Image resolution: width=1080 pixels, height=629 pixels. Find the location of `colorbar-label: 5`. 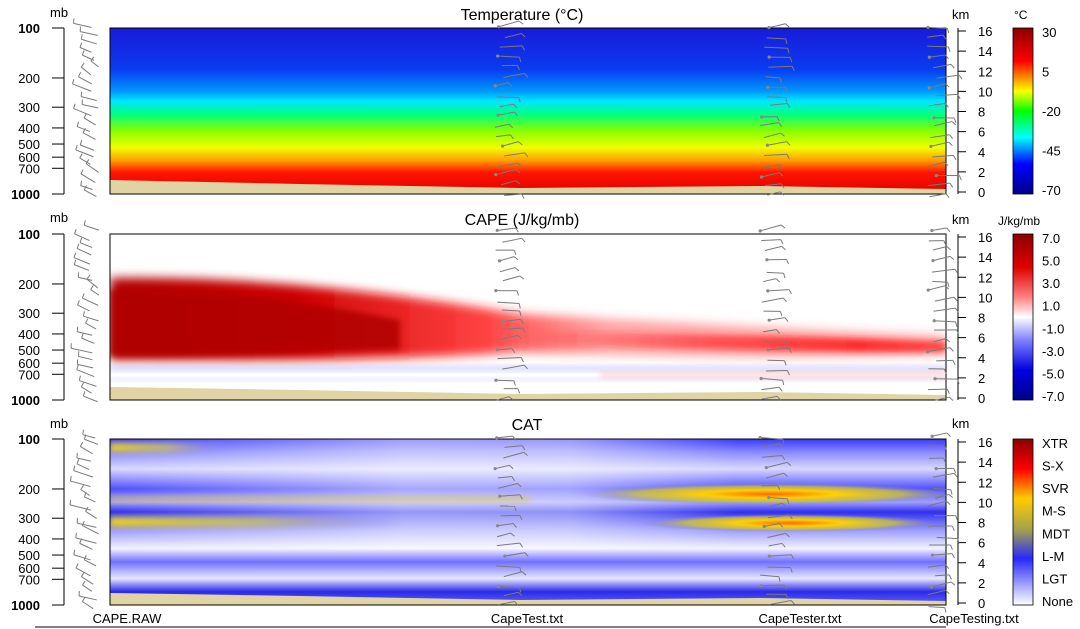

colorbar-label: 5 is located at coordinates (1045, 72).